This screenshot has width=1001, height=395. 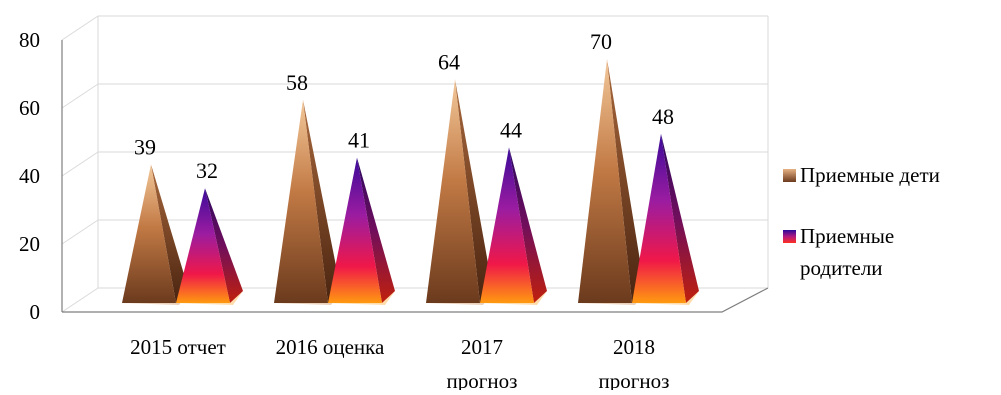 I want to click on x-tick-label: 2016 оценка, so click(x=330, y=347).